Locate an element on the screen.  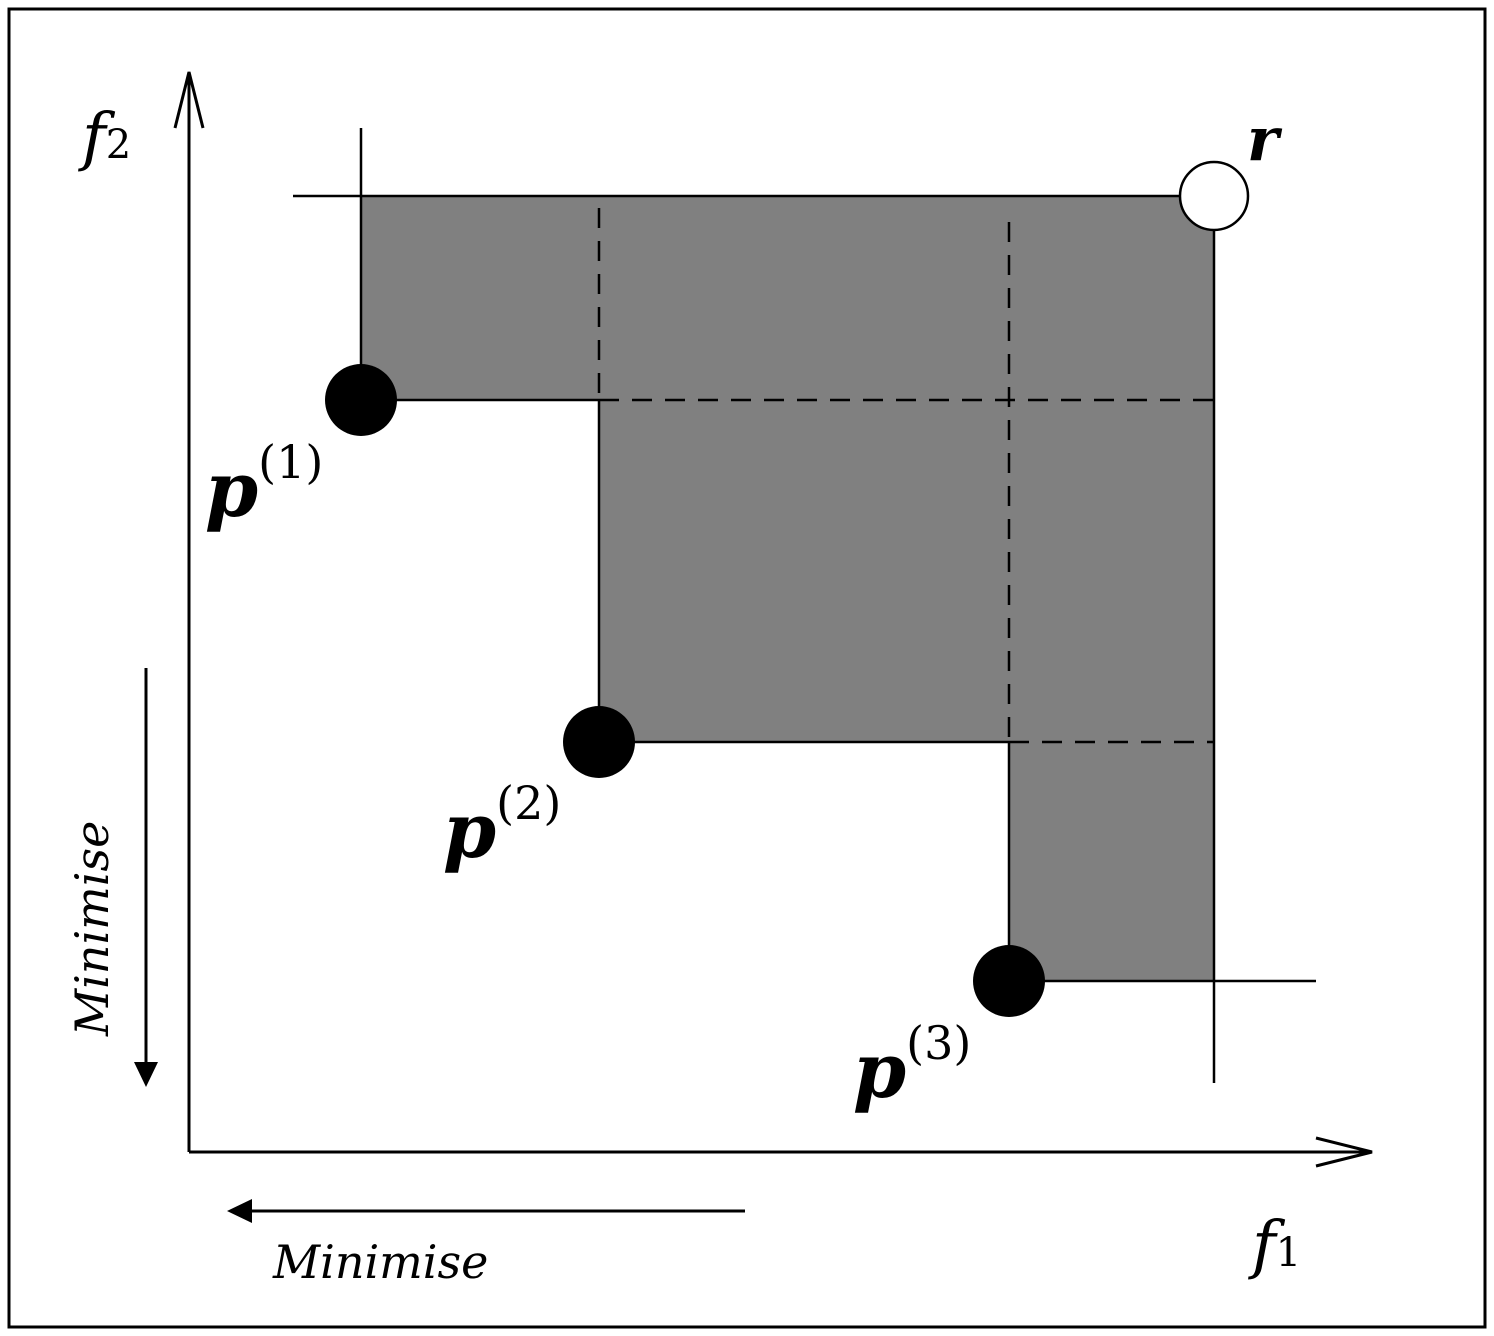
point-p2-label-superscript: (2) is located at coordinates (528, 803).